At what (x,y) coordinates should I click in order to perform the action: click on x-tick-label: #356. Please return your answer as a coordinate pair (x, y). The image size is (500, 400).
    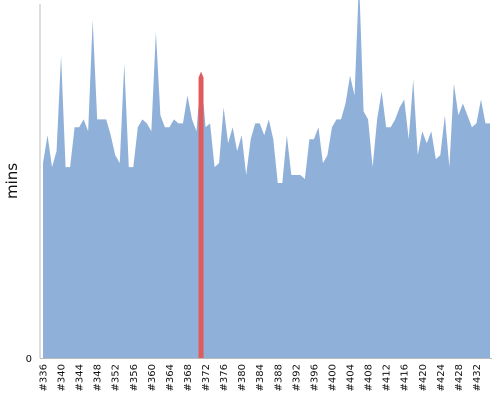
    Looking at the image, I should click on (134, 377).